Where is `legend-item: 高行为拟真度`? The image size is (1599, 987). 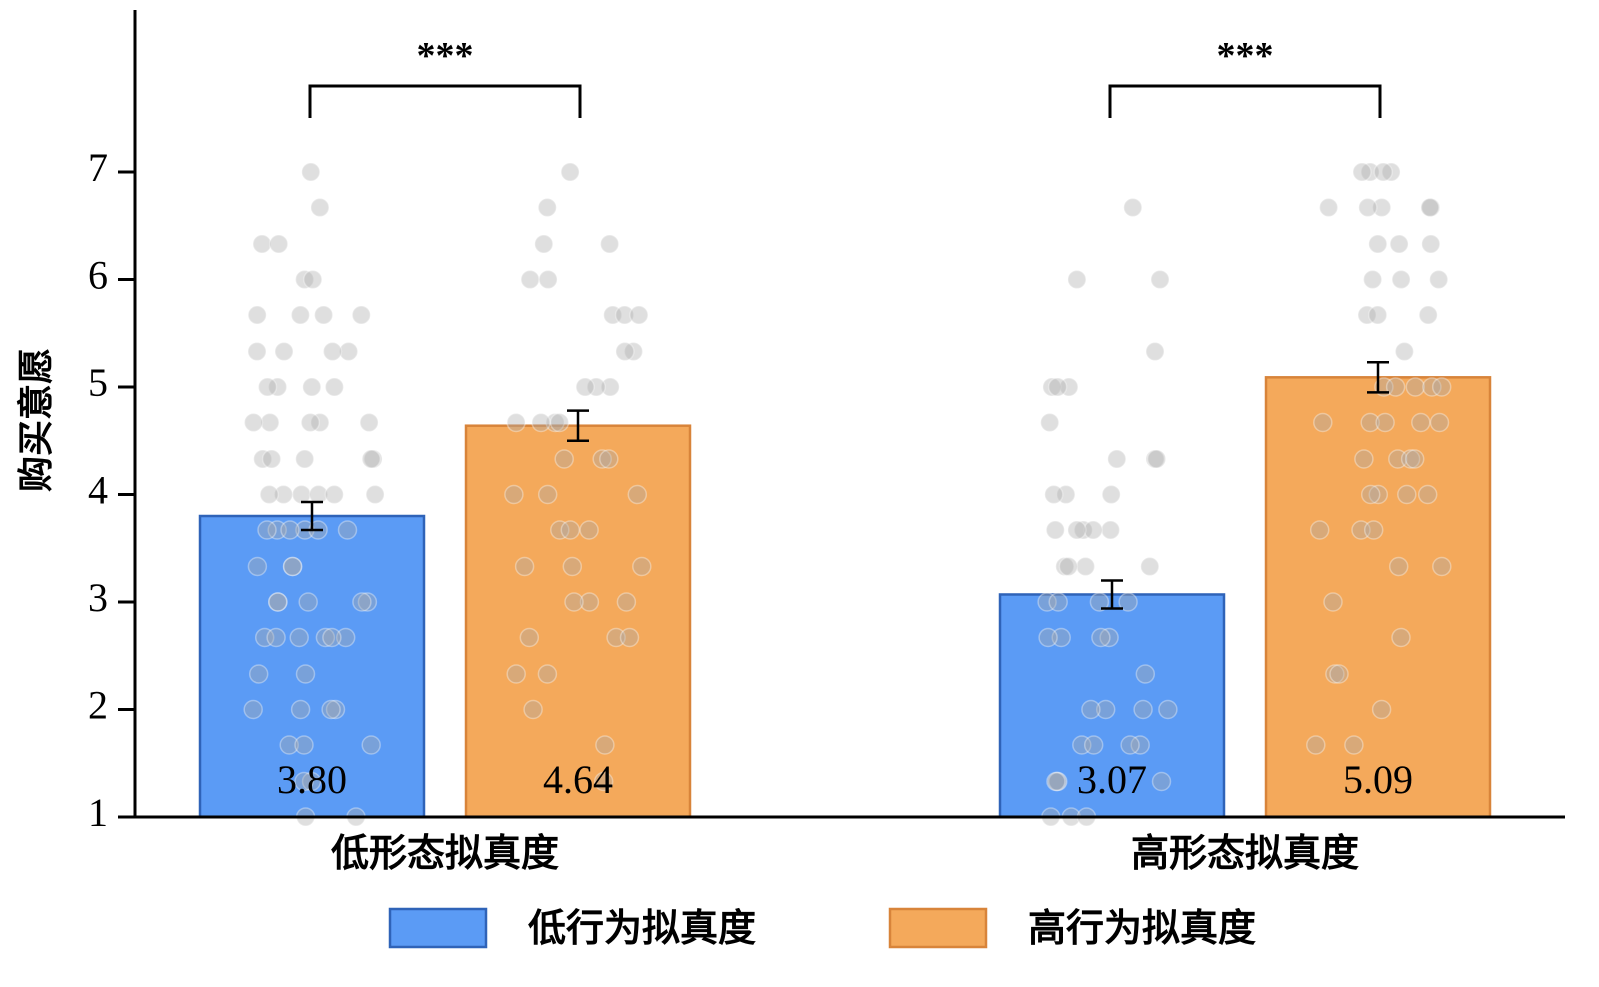
legend-item: 高行为拟真度 is located at coordinates (1072, 928).